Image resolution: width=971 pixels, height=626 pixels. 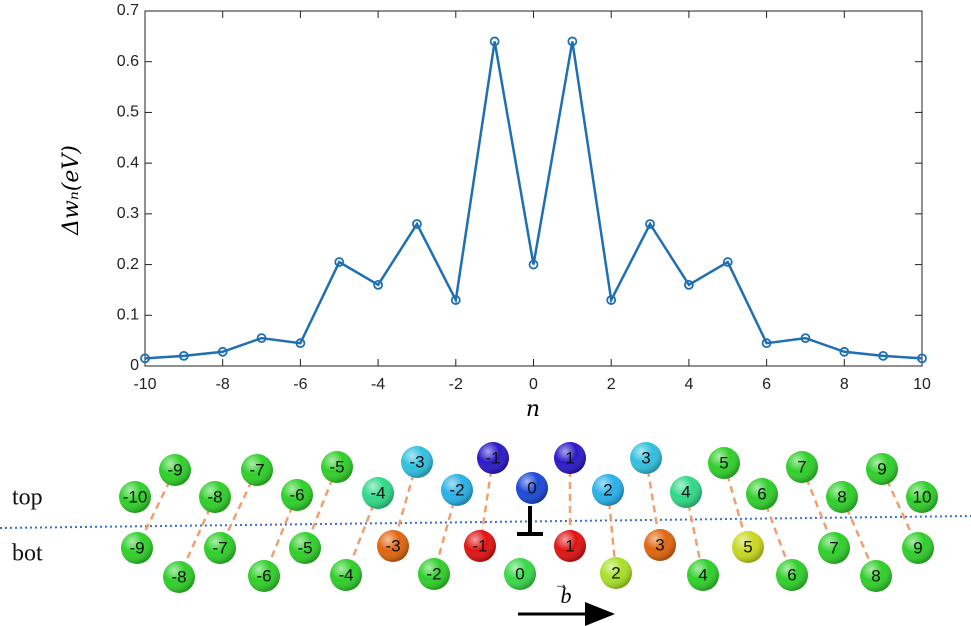 I want to click on x-tick-label: -4, so click(x=378, y=384).